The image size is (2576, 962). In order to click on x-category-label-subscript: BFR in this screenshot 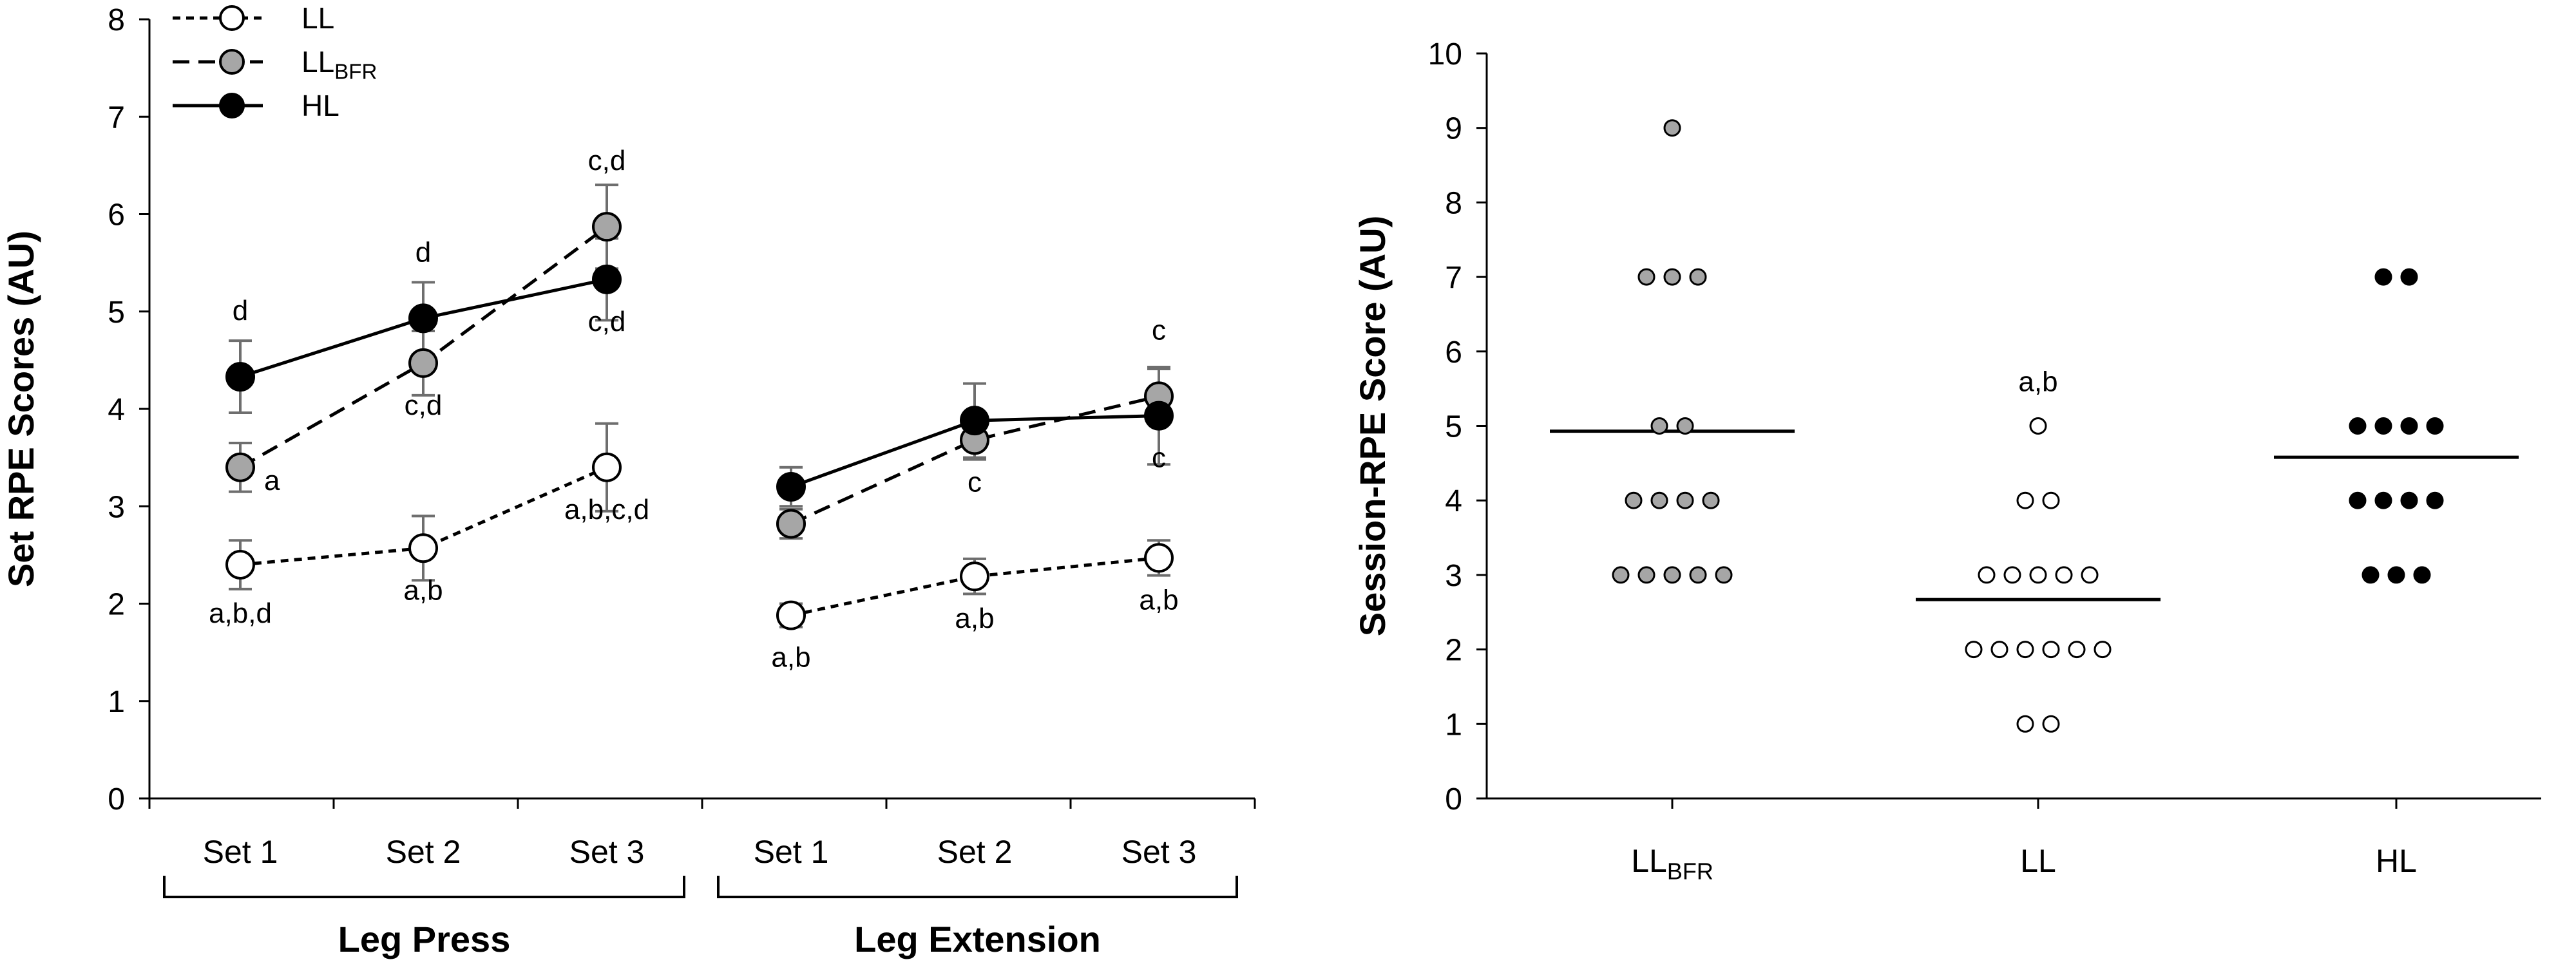, I will do `click(1690, 871)`.